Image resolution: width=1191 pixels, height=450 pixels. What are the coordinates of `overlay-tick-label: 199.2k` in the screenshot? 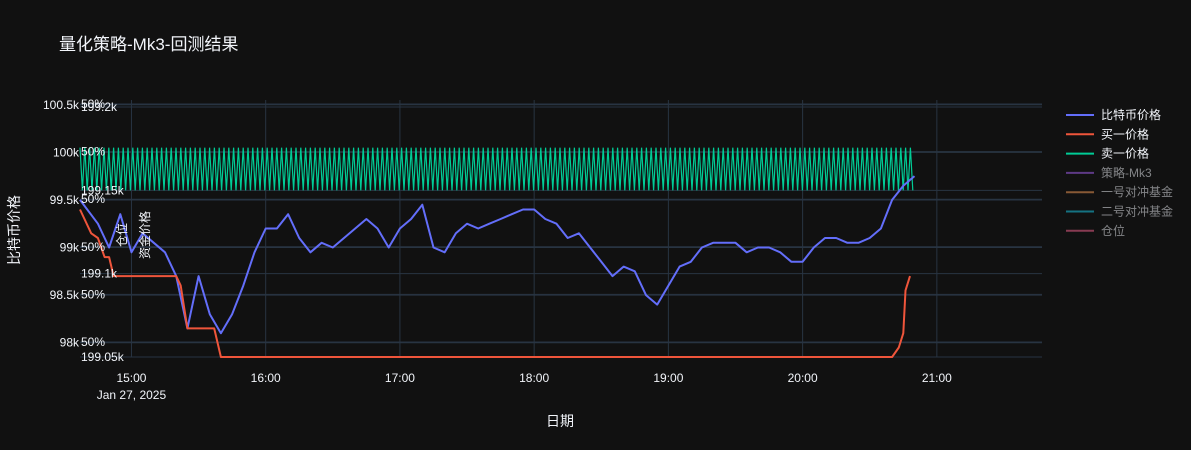 It's located at (99, 107).